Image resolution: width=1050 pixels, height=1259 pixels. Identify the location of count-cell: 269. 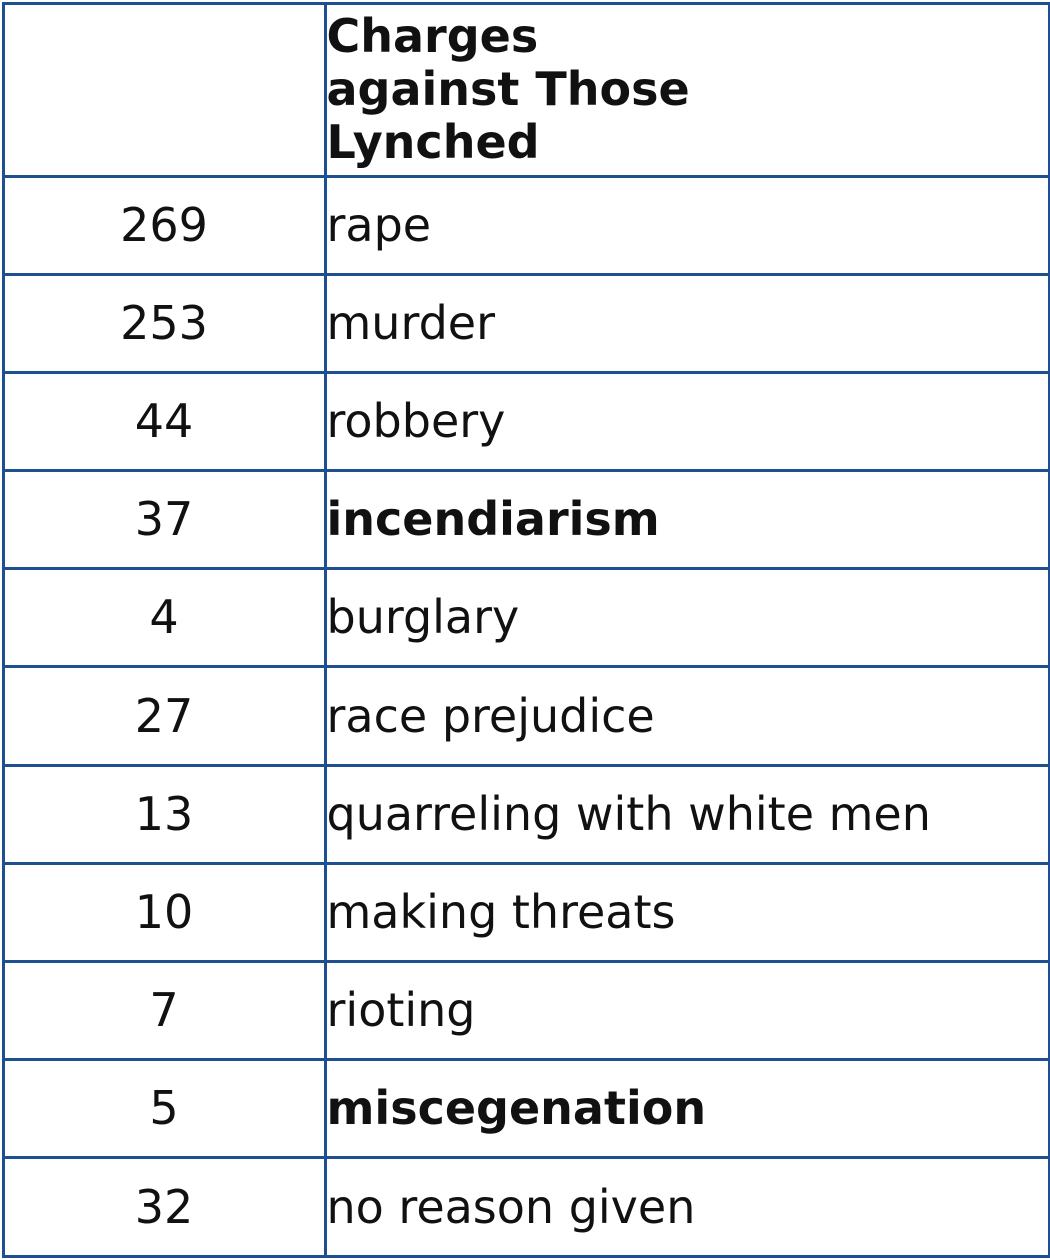
(164, 225).